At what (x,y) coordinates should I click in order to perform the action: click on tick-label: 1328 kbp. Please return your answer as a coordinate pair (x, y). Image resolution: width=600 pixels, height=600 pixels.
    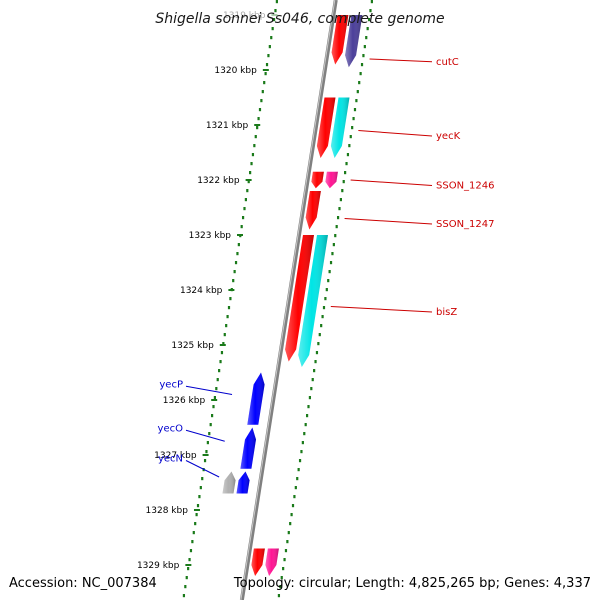
    Looking at the image, I should click on (167, 511).